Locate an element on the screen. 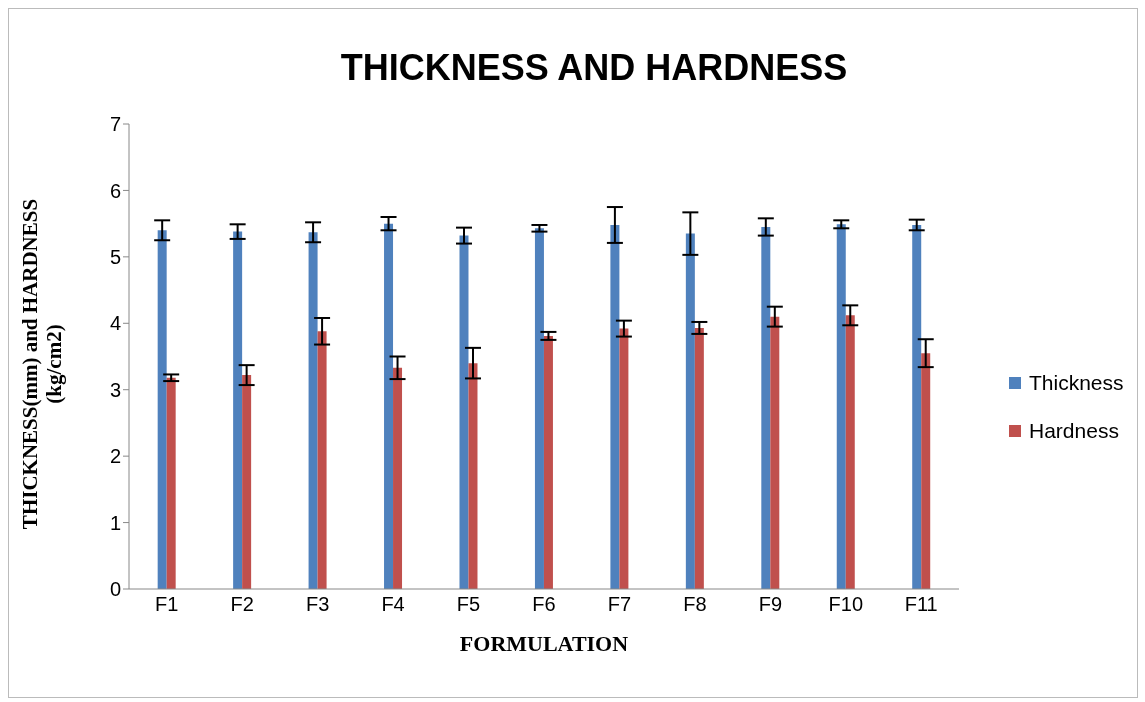  chart-title: THICKNESS AND HARDNESS is located at coordinates (594, 68).